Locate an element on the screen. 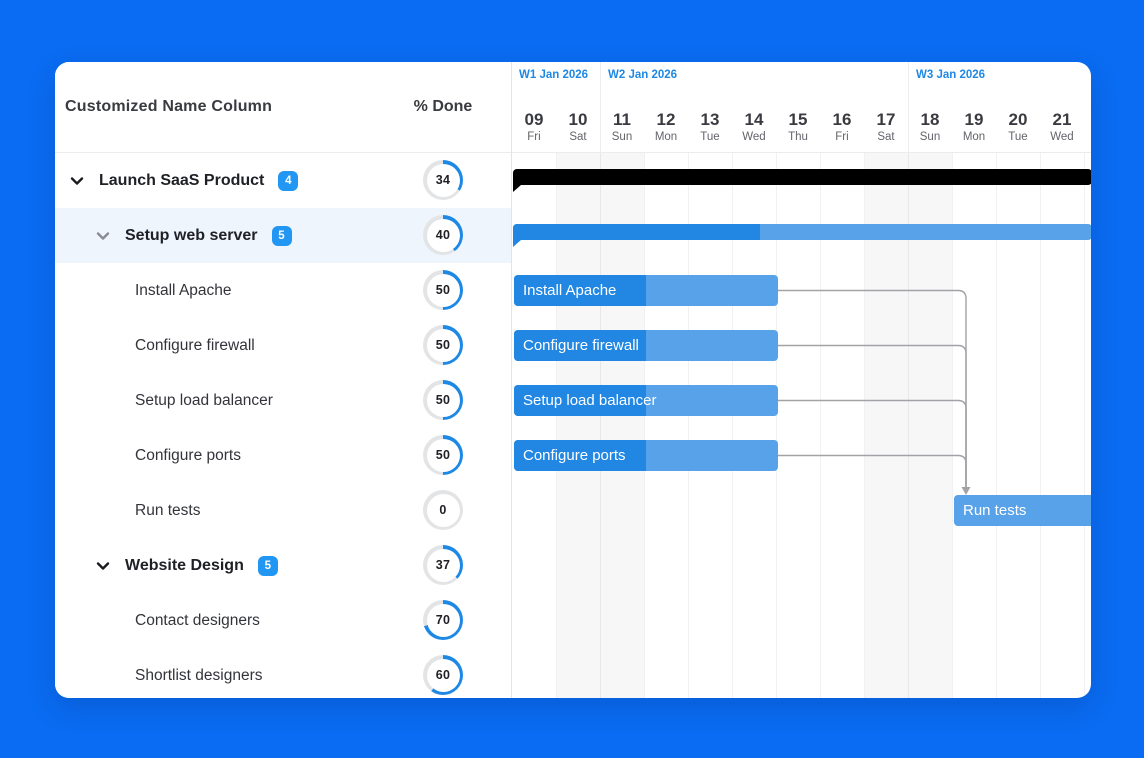  day-header-cell: 20 Tue is located at coordinates (1018, 107).